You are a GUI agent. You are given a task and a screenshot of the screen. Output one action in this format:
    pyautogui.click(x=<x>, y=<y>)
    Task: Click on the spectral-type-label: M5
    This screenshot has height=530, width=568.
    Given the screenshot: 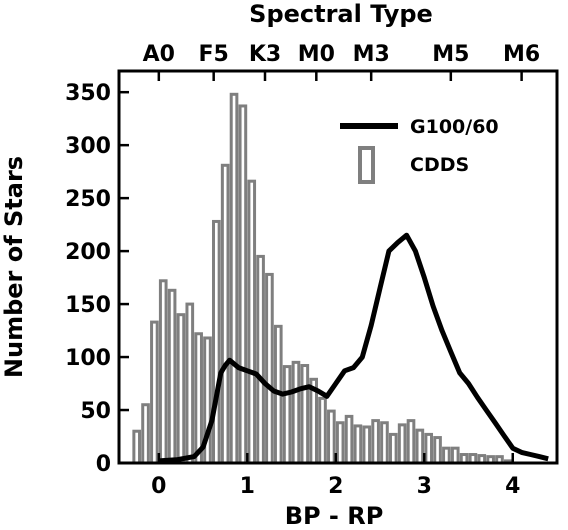 What is the action you would take?
    pyautogui.click(x=450, y=54)
    